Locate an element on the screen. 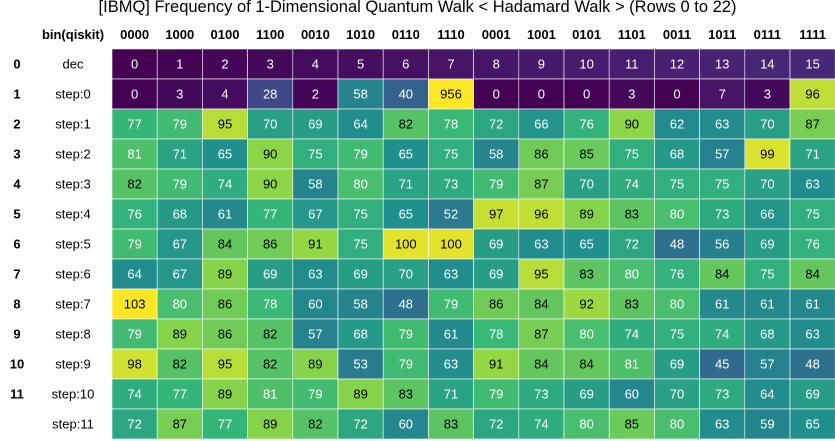  cell-value-label: 103 is located at coordinates (135, 304).